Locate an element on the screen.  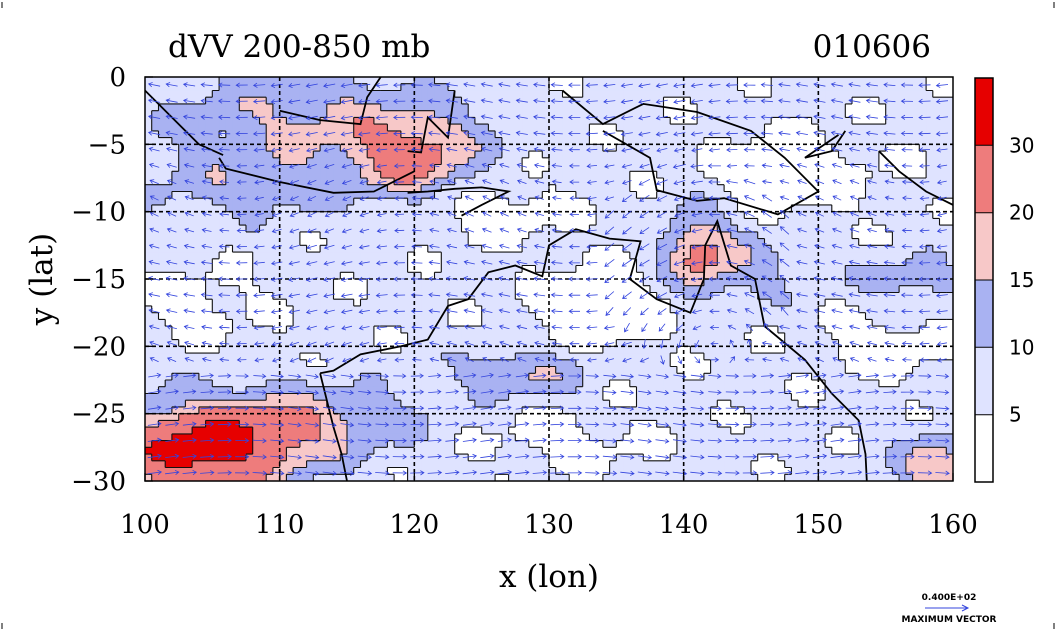
colorbar-tick-label: 5 is located at coordinates (1015, 415).